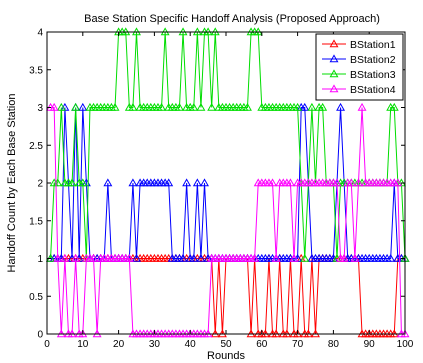  What do you see at coordinates (40, 108) in the screenshot?
I see `y-tick-label: 3` at bounding box center [40, 108].